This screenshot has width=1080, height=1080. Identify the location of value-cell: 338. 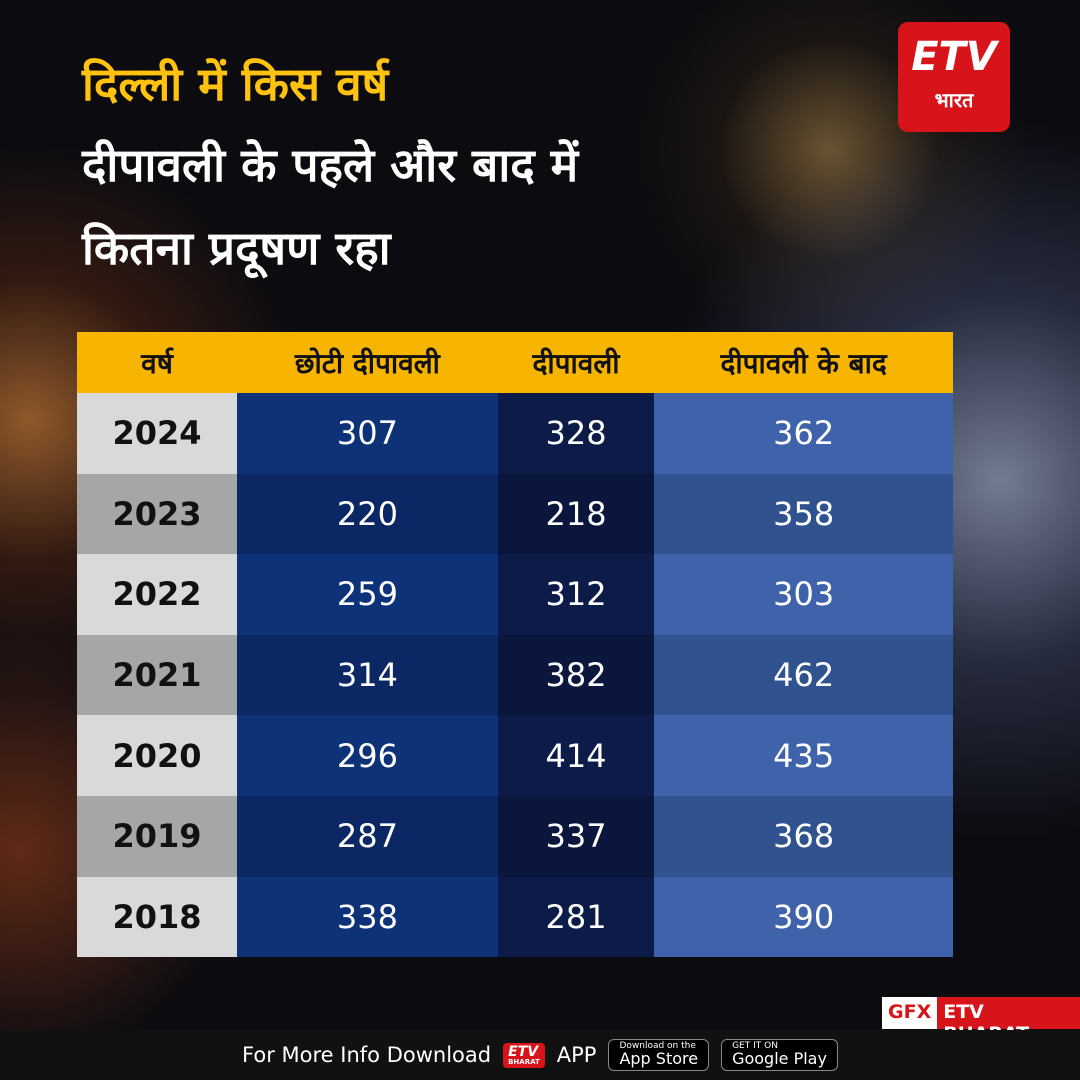
(367, 917).